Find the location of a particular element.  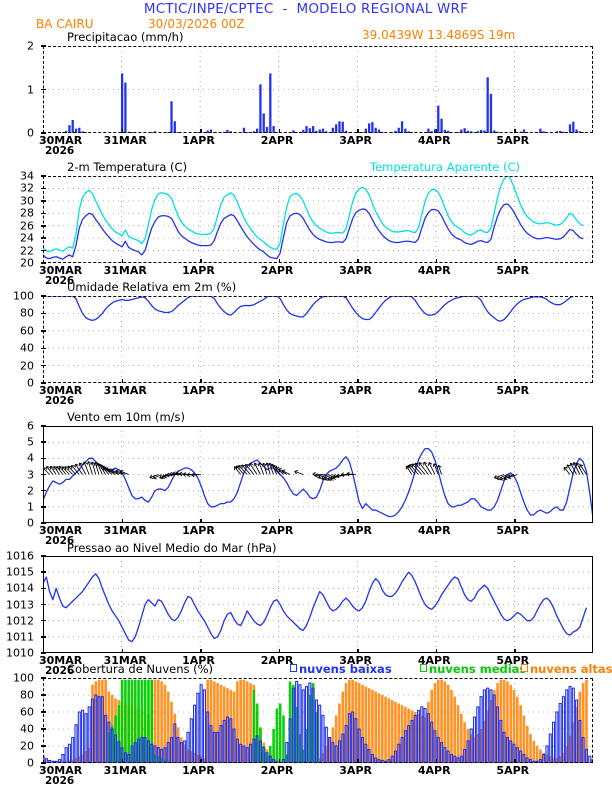

panel-wind: Vento em 10m (m/s) is located at coordinates (318, 466).